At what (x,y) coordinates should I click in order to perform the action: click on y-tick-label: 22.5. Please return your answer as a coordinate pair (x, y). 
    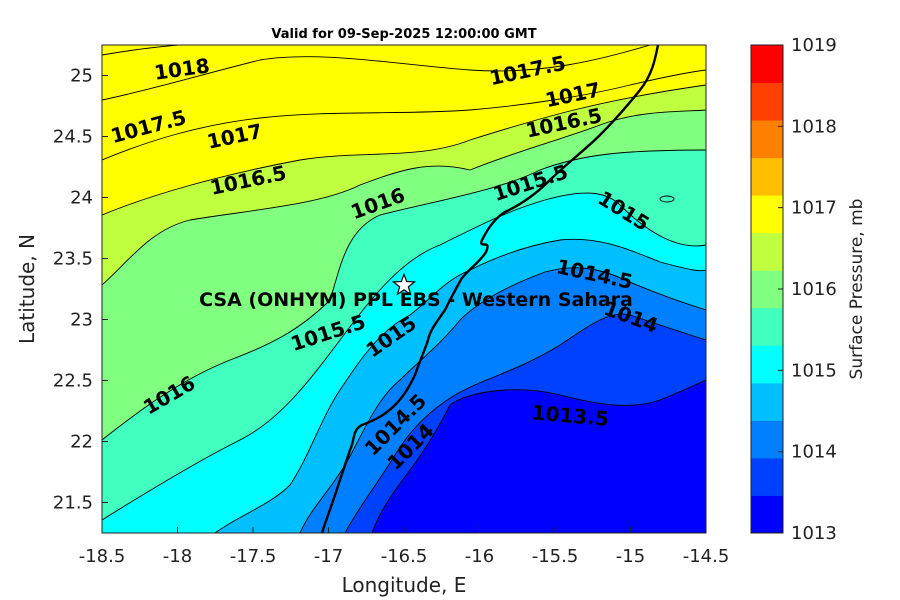
    Looking at the image, I should click on (73, 381).